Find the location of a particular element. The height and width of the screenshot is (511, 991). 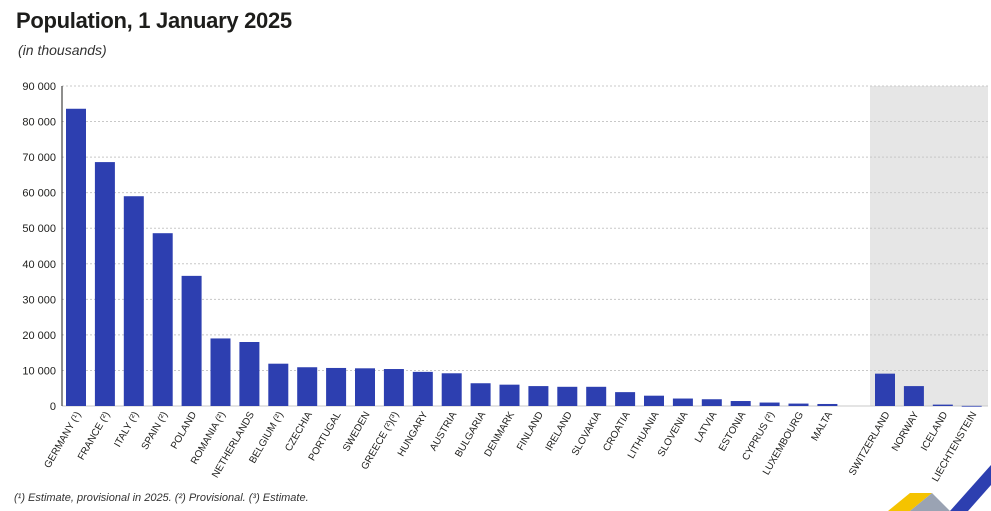

y-tick-label: 40 000 is located at coordinates (39, 265).